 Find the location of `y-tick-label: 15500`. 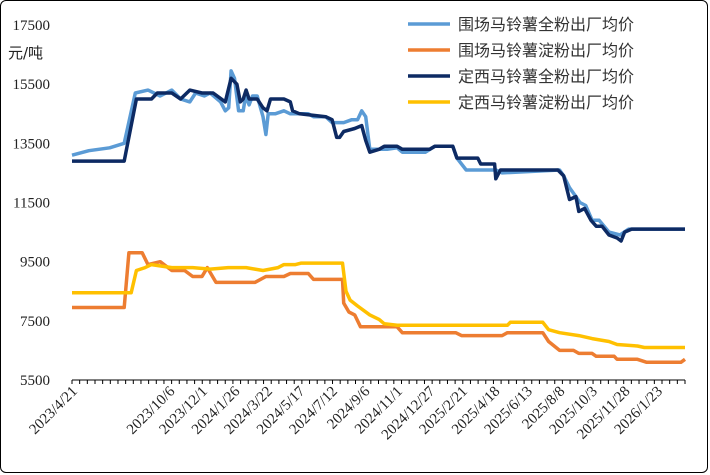

y-tick-label: 15500 is located at coordinates (32, 85).